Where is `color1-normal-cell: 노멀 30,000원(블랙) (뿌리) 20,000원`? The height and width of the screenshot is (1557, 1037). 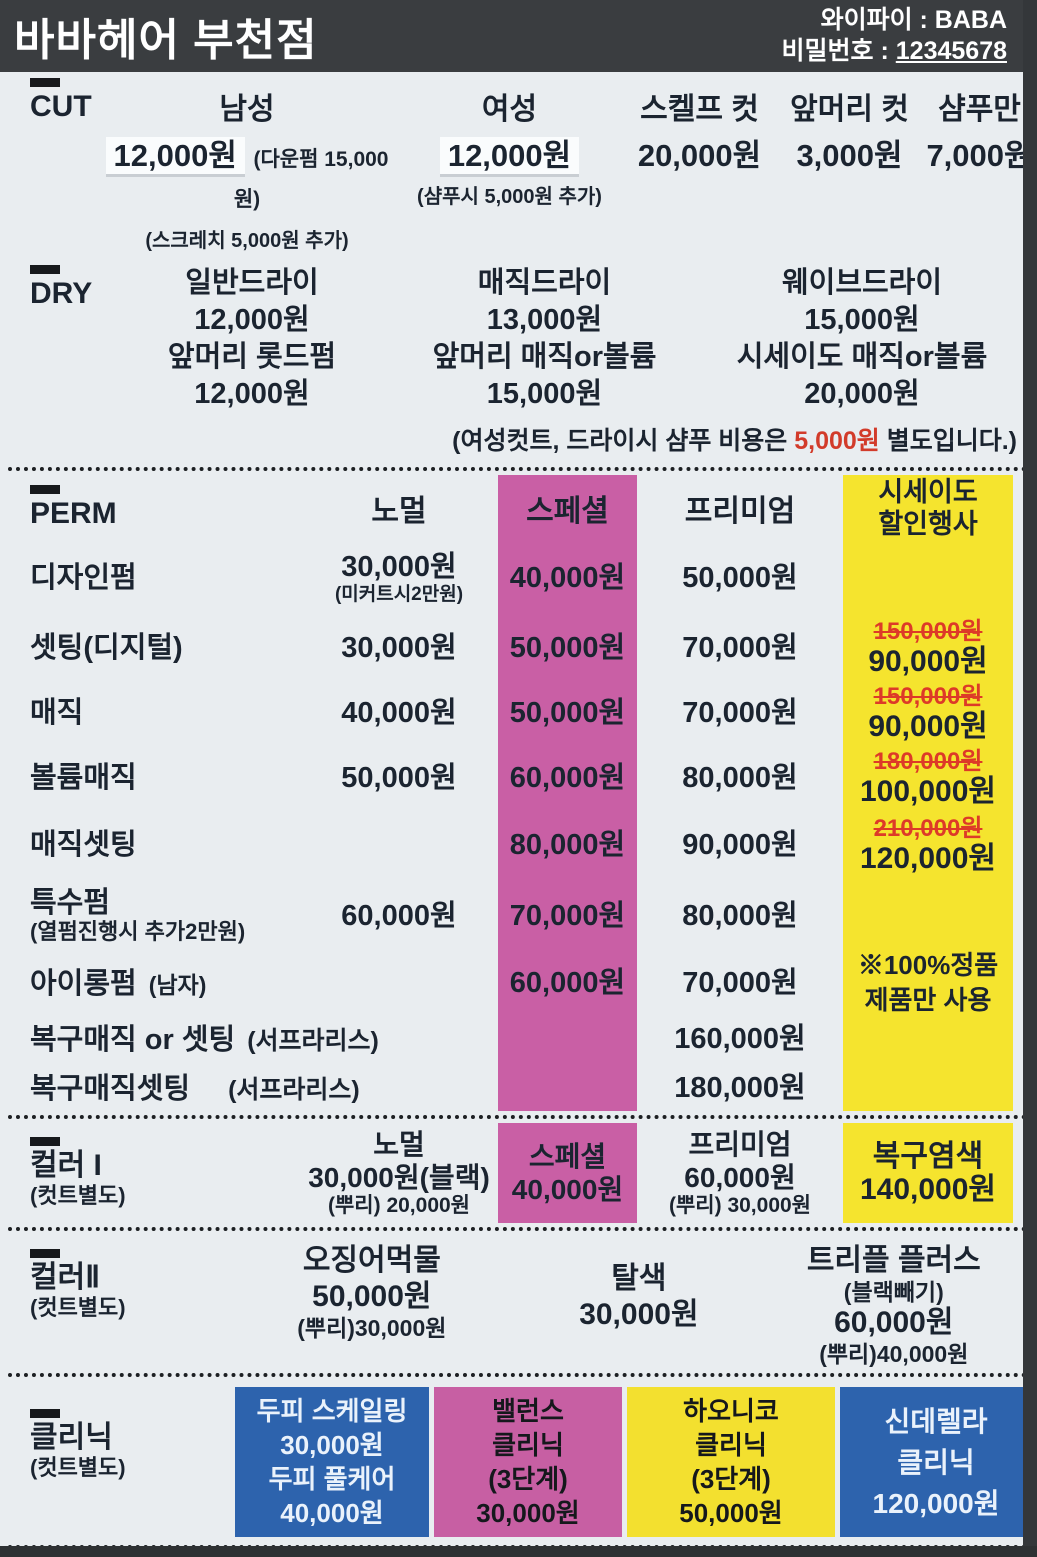
color1-normal-cell: 노멀 30,000원(블랙) (뿌리) 20,000원 is located at coordinates (399, 1172).